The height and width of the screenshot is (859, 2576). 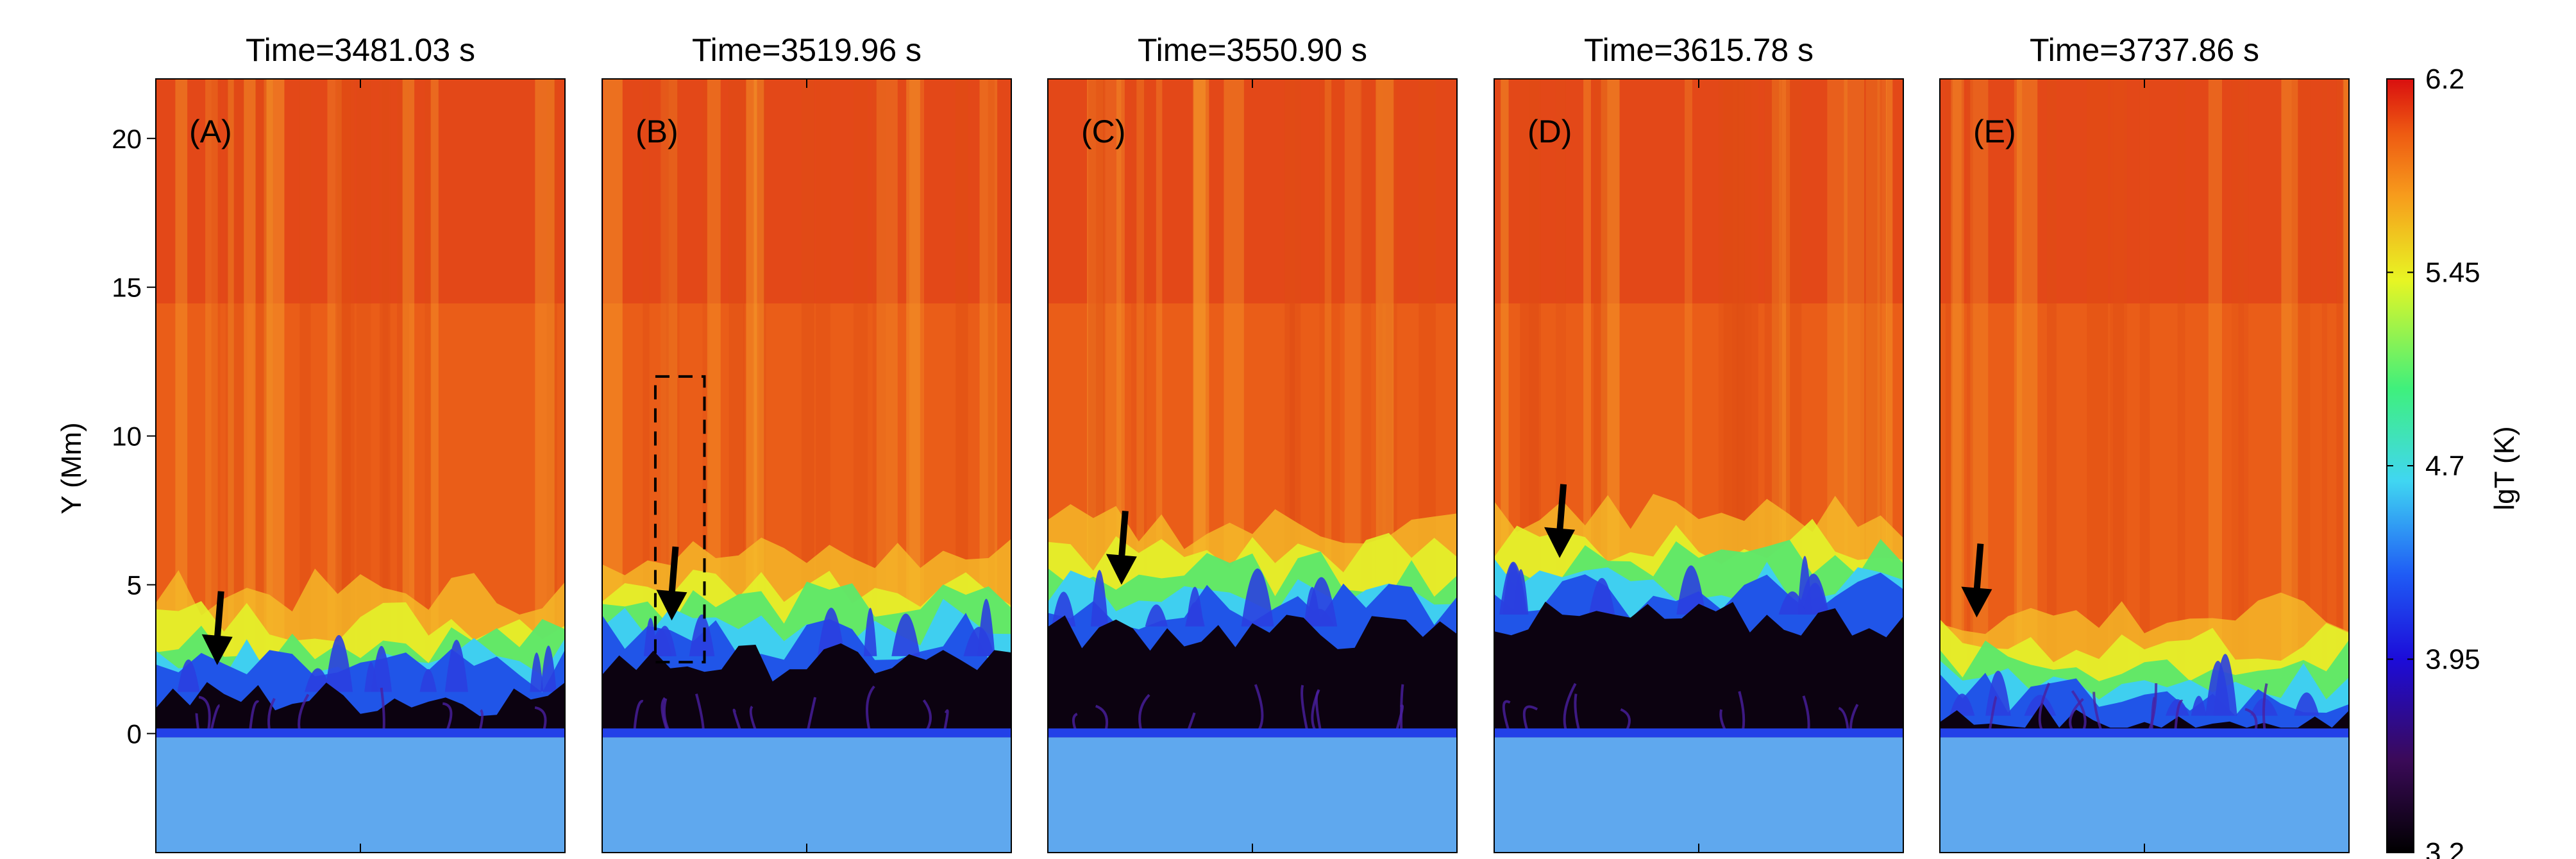 I want to click on panel-title: Time=3615.78 s, so click(x=1699, y=50).